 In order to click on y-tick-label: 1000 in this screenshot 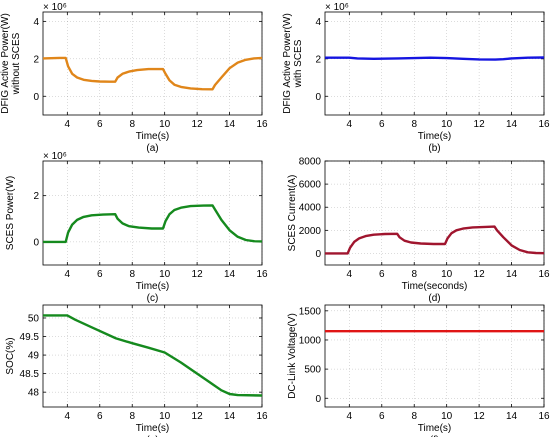, I will do `click(310, 340)`.